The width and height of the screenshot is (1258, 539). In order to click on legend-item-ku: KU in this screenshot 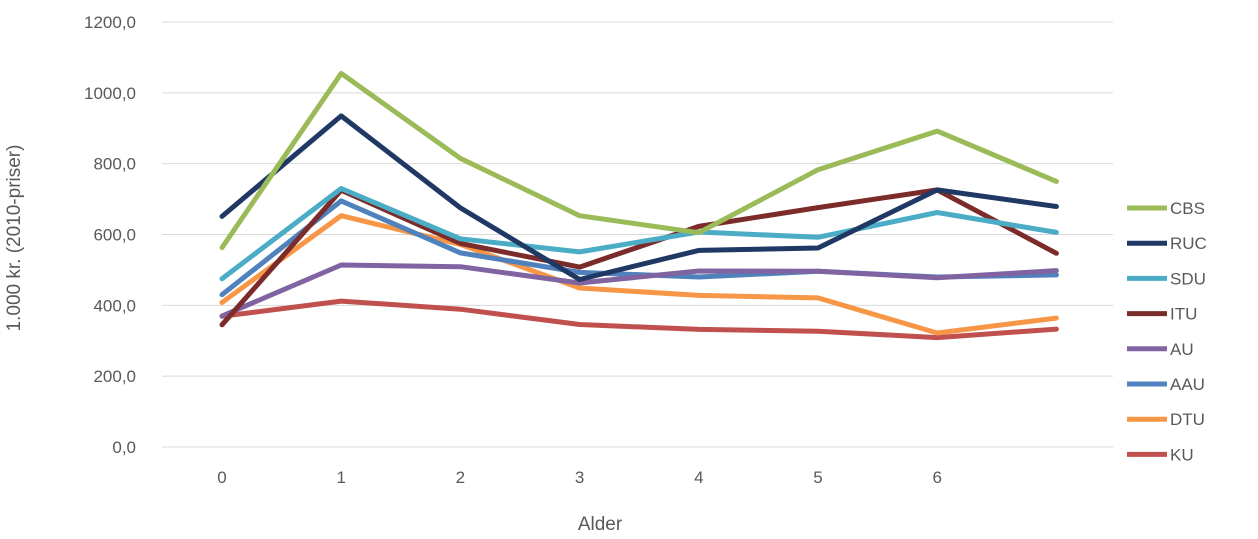, I will do `click(1160, 454)`.